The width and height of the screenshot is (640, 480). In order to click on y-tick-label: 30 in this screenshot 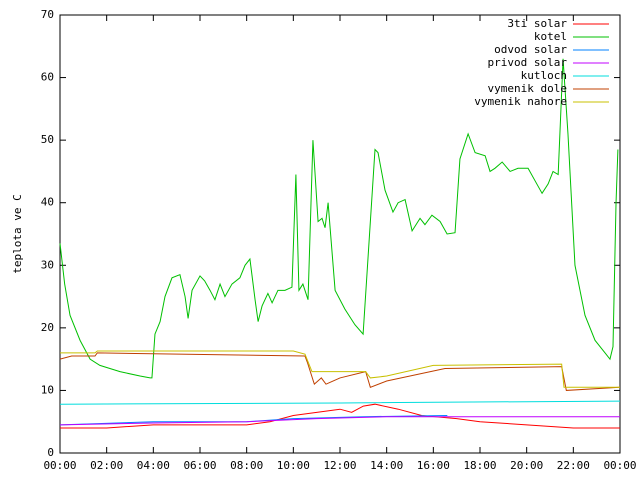, I will do `click(47, 264)`.